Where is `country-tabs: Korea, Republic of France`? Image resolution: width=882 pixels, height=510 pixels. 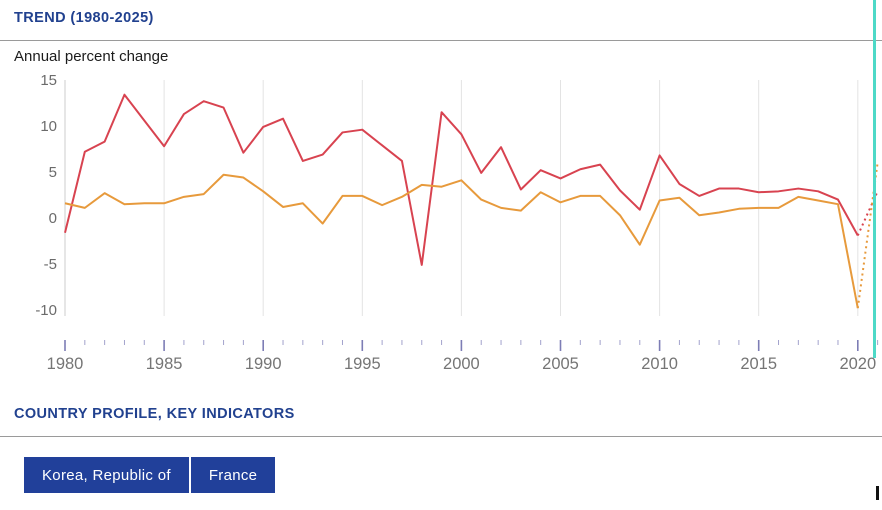
country-tabs: Korea, Republic of France is located at coordinates (150, 475).